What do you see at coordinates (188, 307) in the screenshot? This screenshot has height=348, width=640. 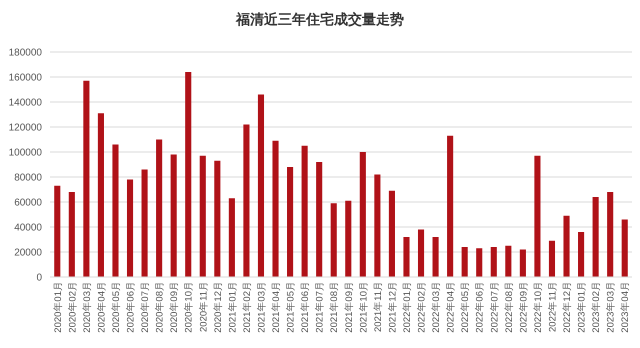 I see `x-tick-label: 2020年10月` at bounding box center [188, 307].